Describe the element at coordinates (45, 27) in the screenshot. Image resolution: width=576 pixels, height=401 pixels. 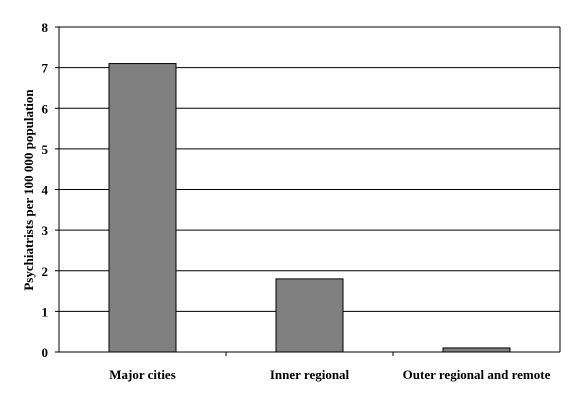
I see `y-tick-label: 8` at that location.